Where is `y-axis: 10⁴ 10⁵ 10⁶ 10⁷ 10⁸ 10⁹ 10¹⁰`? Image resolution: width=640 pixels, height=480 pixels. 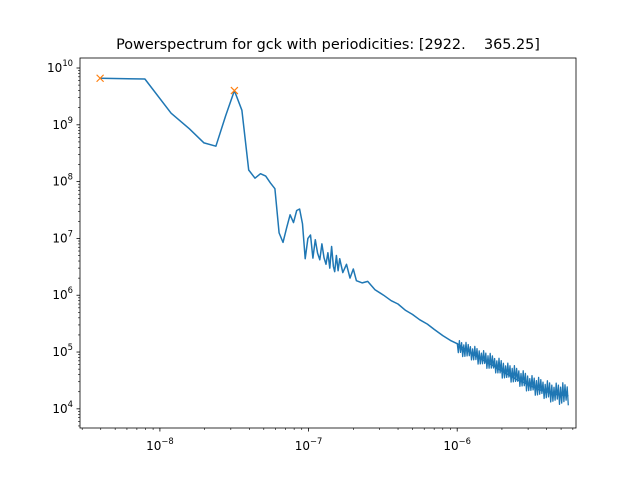 y-axis: 10⁴ 10⁵ 10⁶ 10⁷ 10⁸ 10⁹ 10¹⁰ is located at coordinates (63, 242).